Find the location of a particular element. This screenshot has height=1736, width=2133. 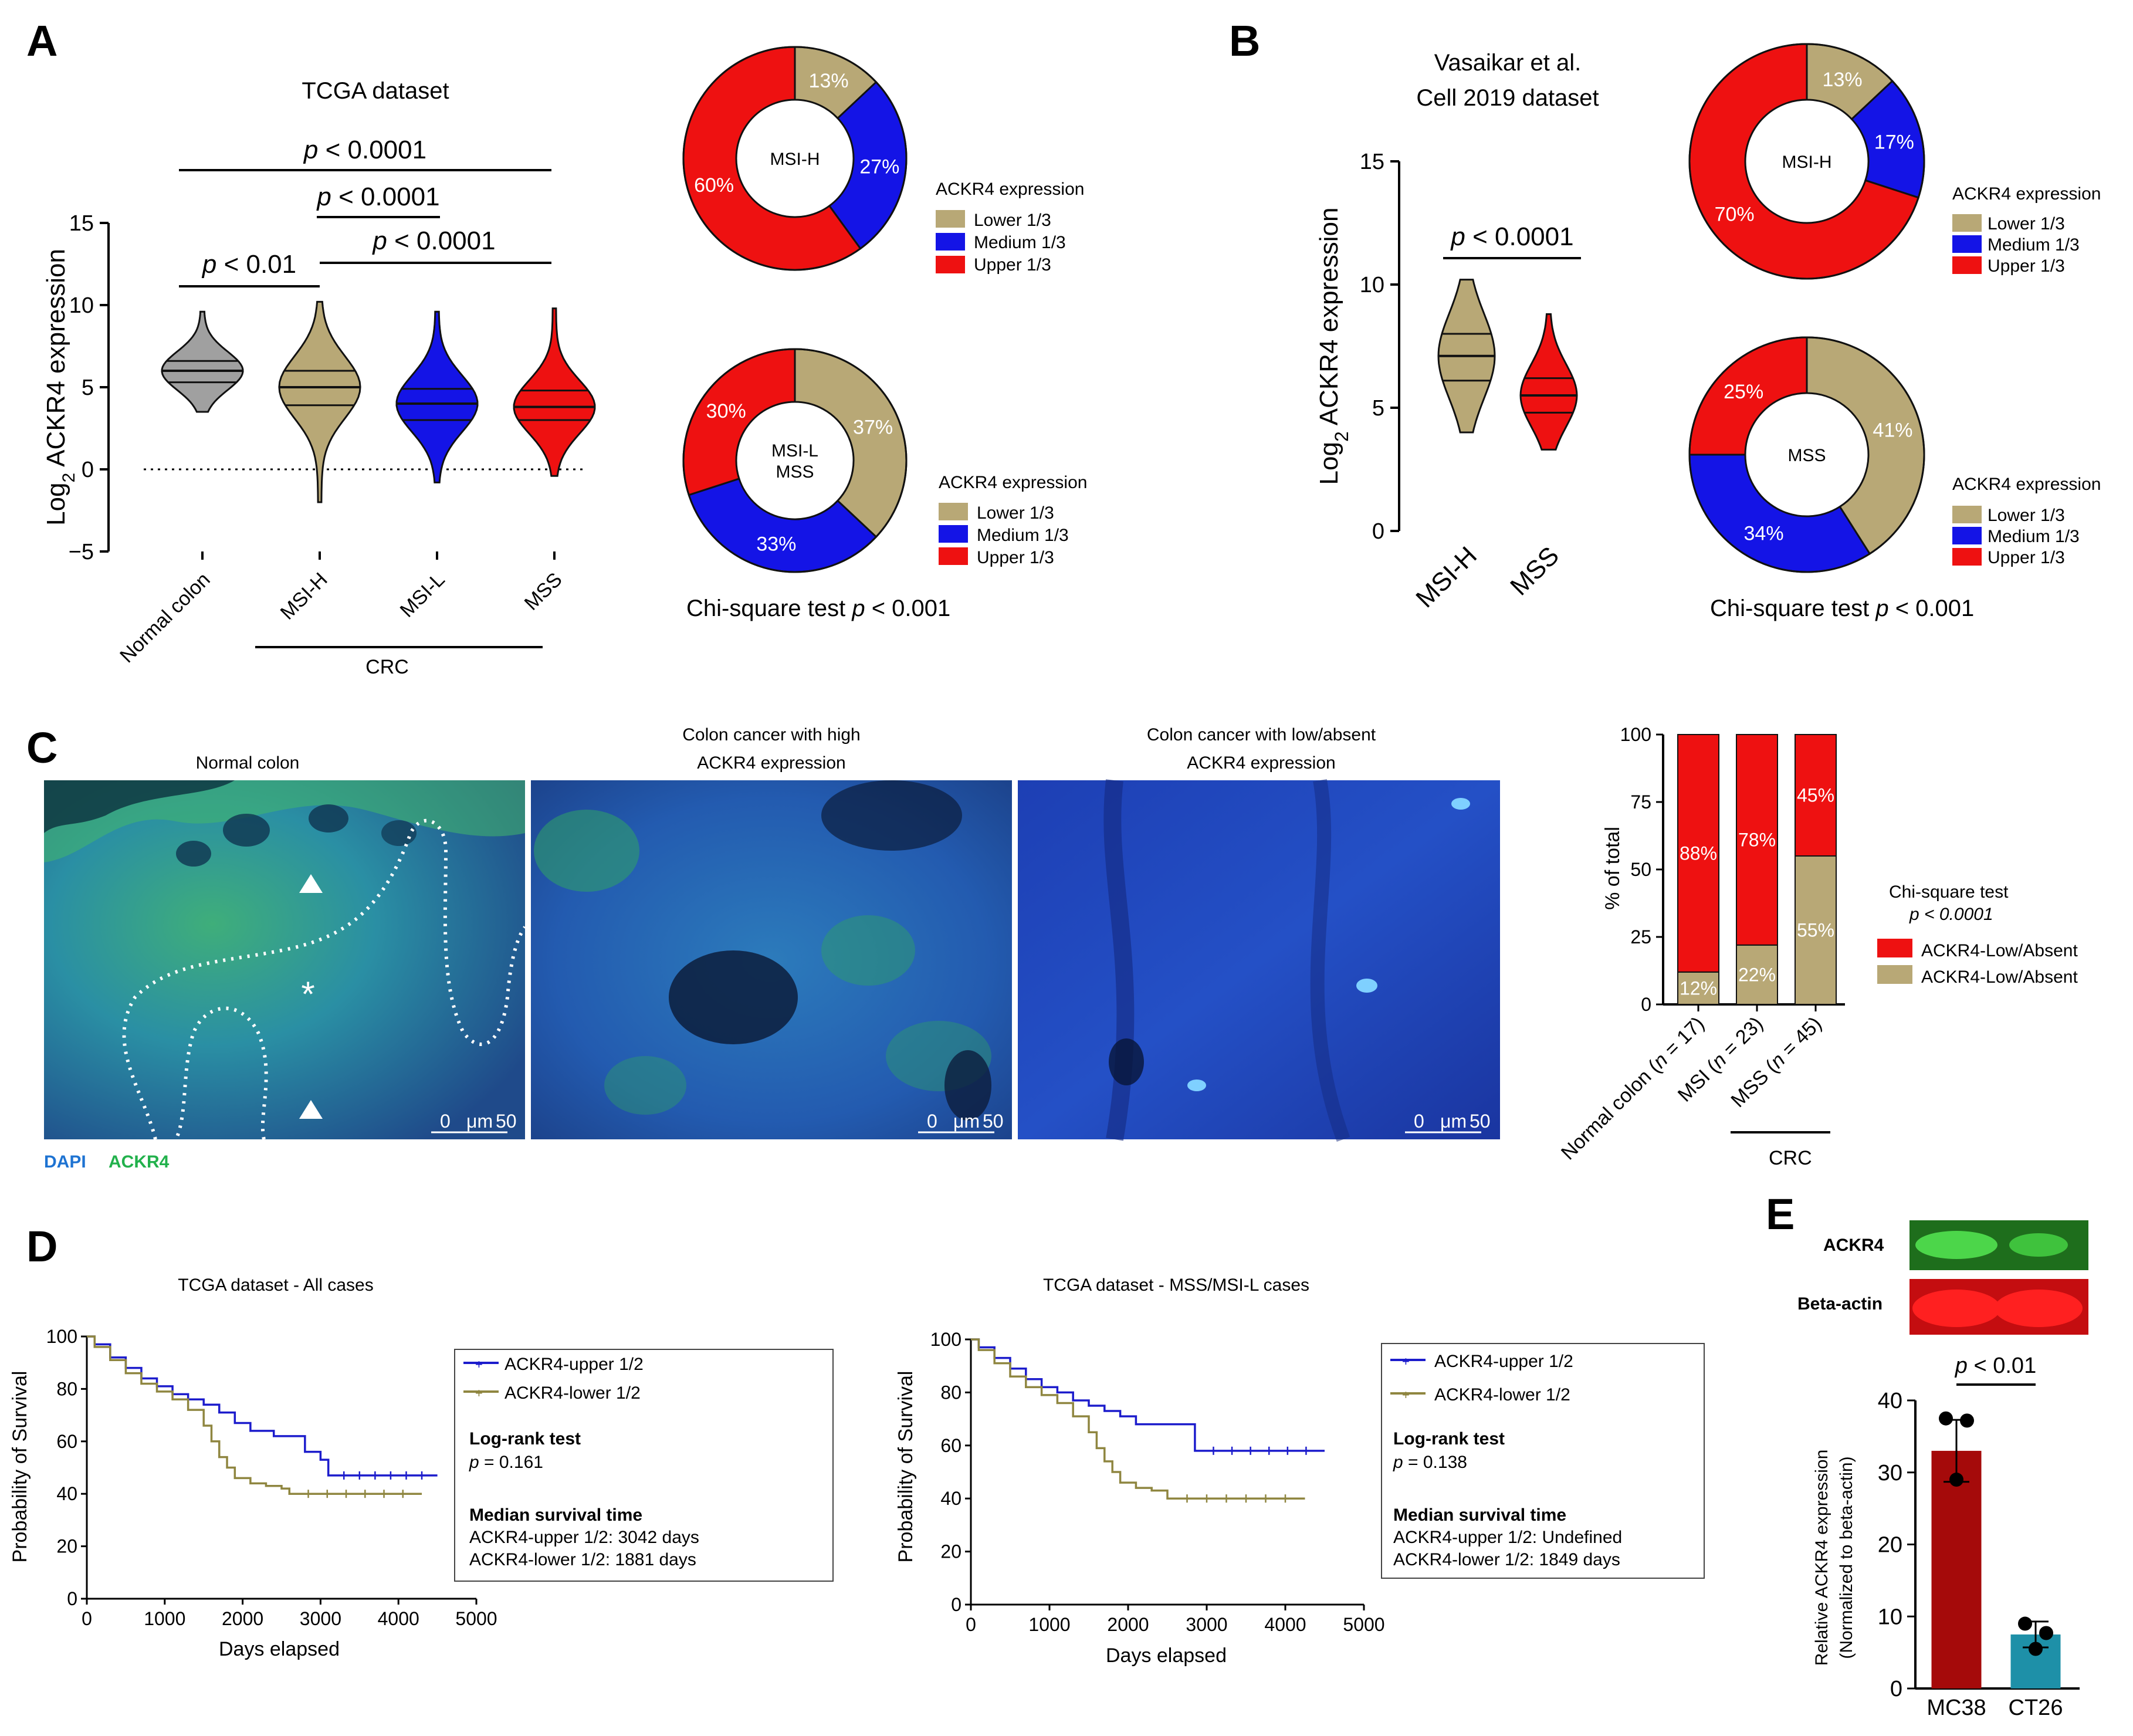

panel-b-y-axis-title: Log2 ACKR4 expression is located at coordinates (1333, 346).